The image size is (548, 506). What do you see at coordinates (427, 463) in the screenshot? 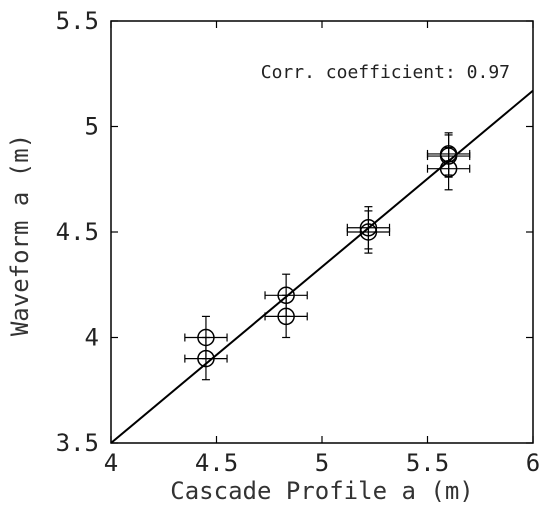
I see `x-tick-label: 5.5` at bounding box center [427, 463].